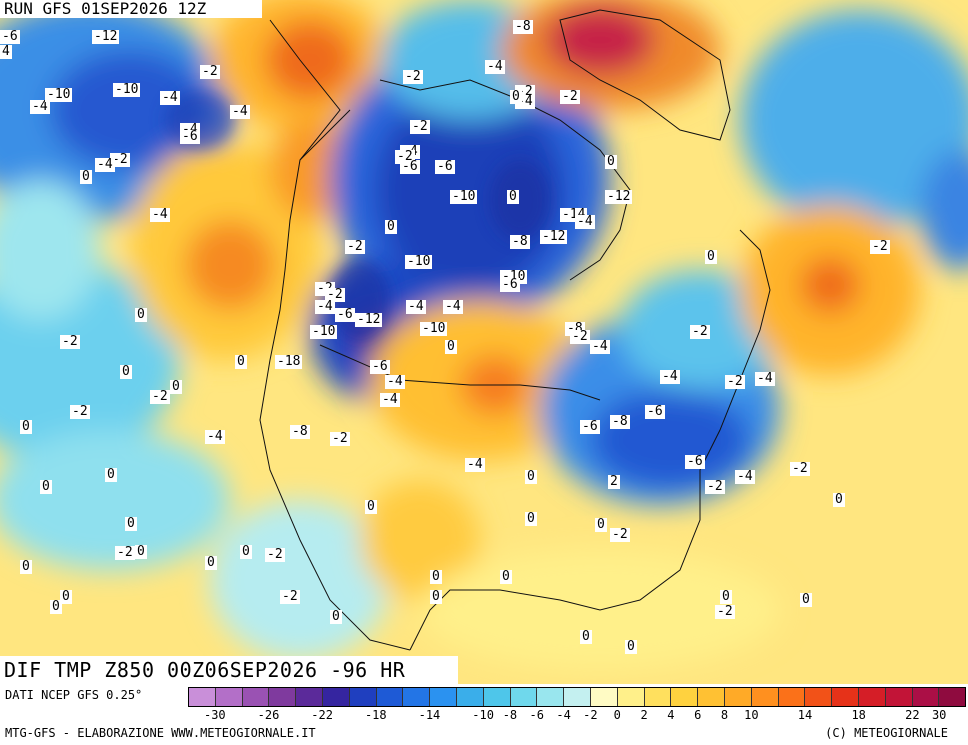 This screenshot has height=745, width=968. What do you see at coordinates (520, 241) in the screenshot?
I see `contour-label: -8` at bounding box center [520, 241].